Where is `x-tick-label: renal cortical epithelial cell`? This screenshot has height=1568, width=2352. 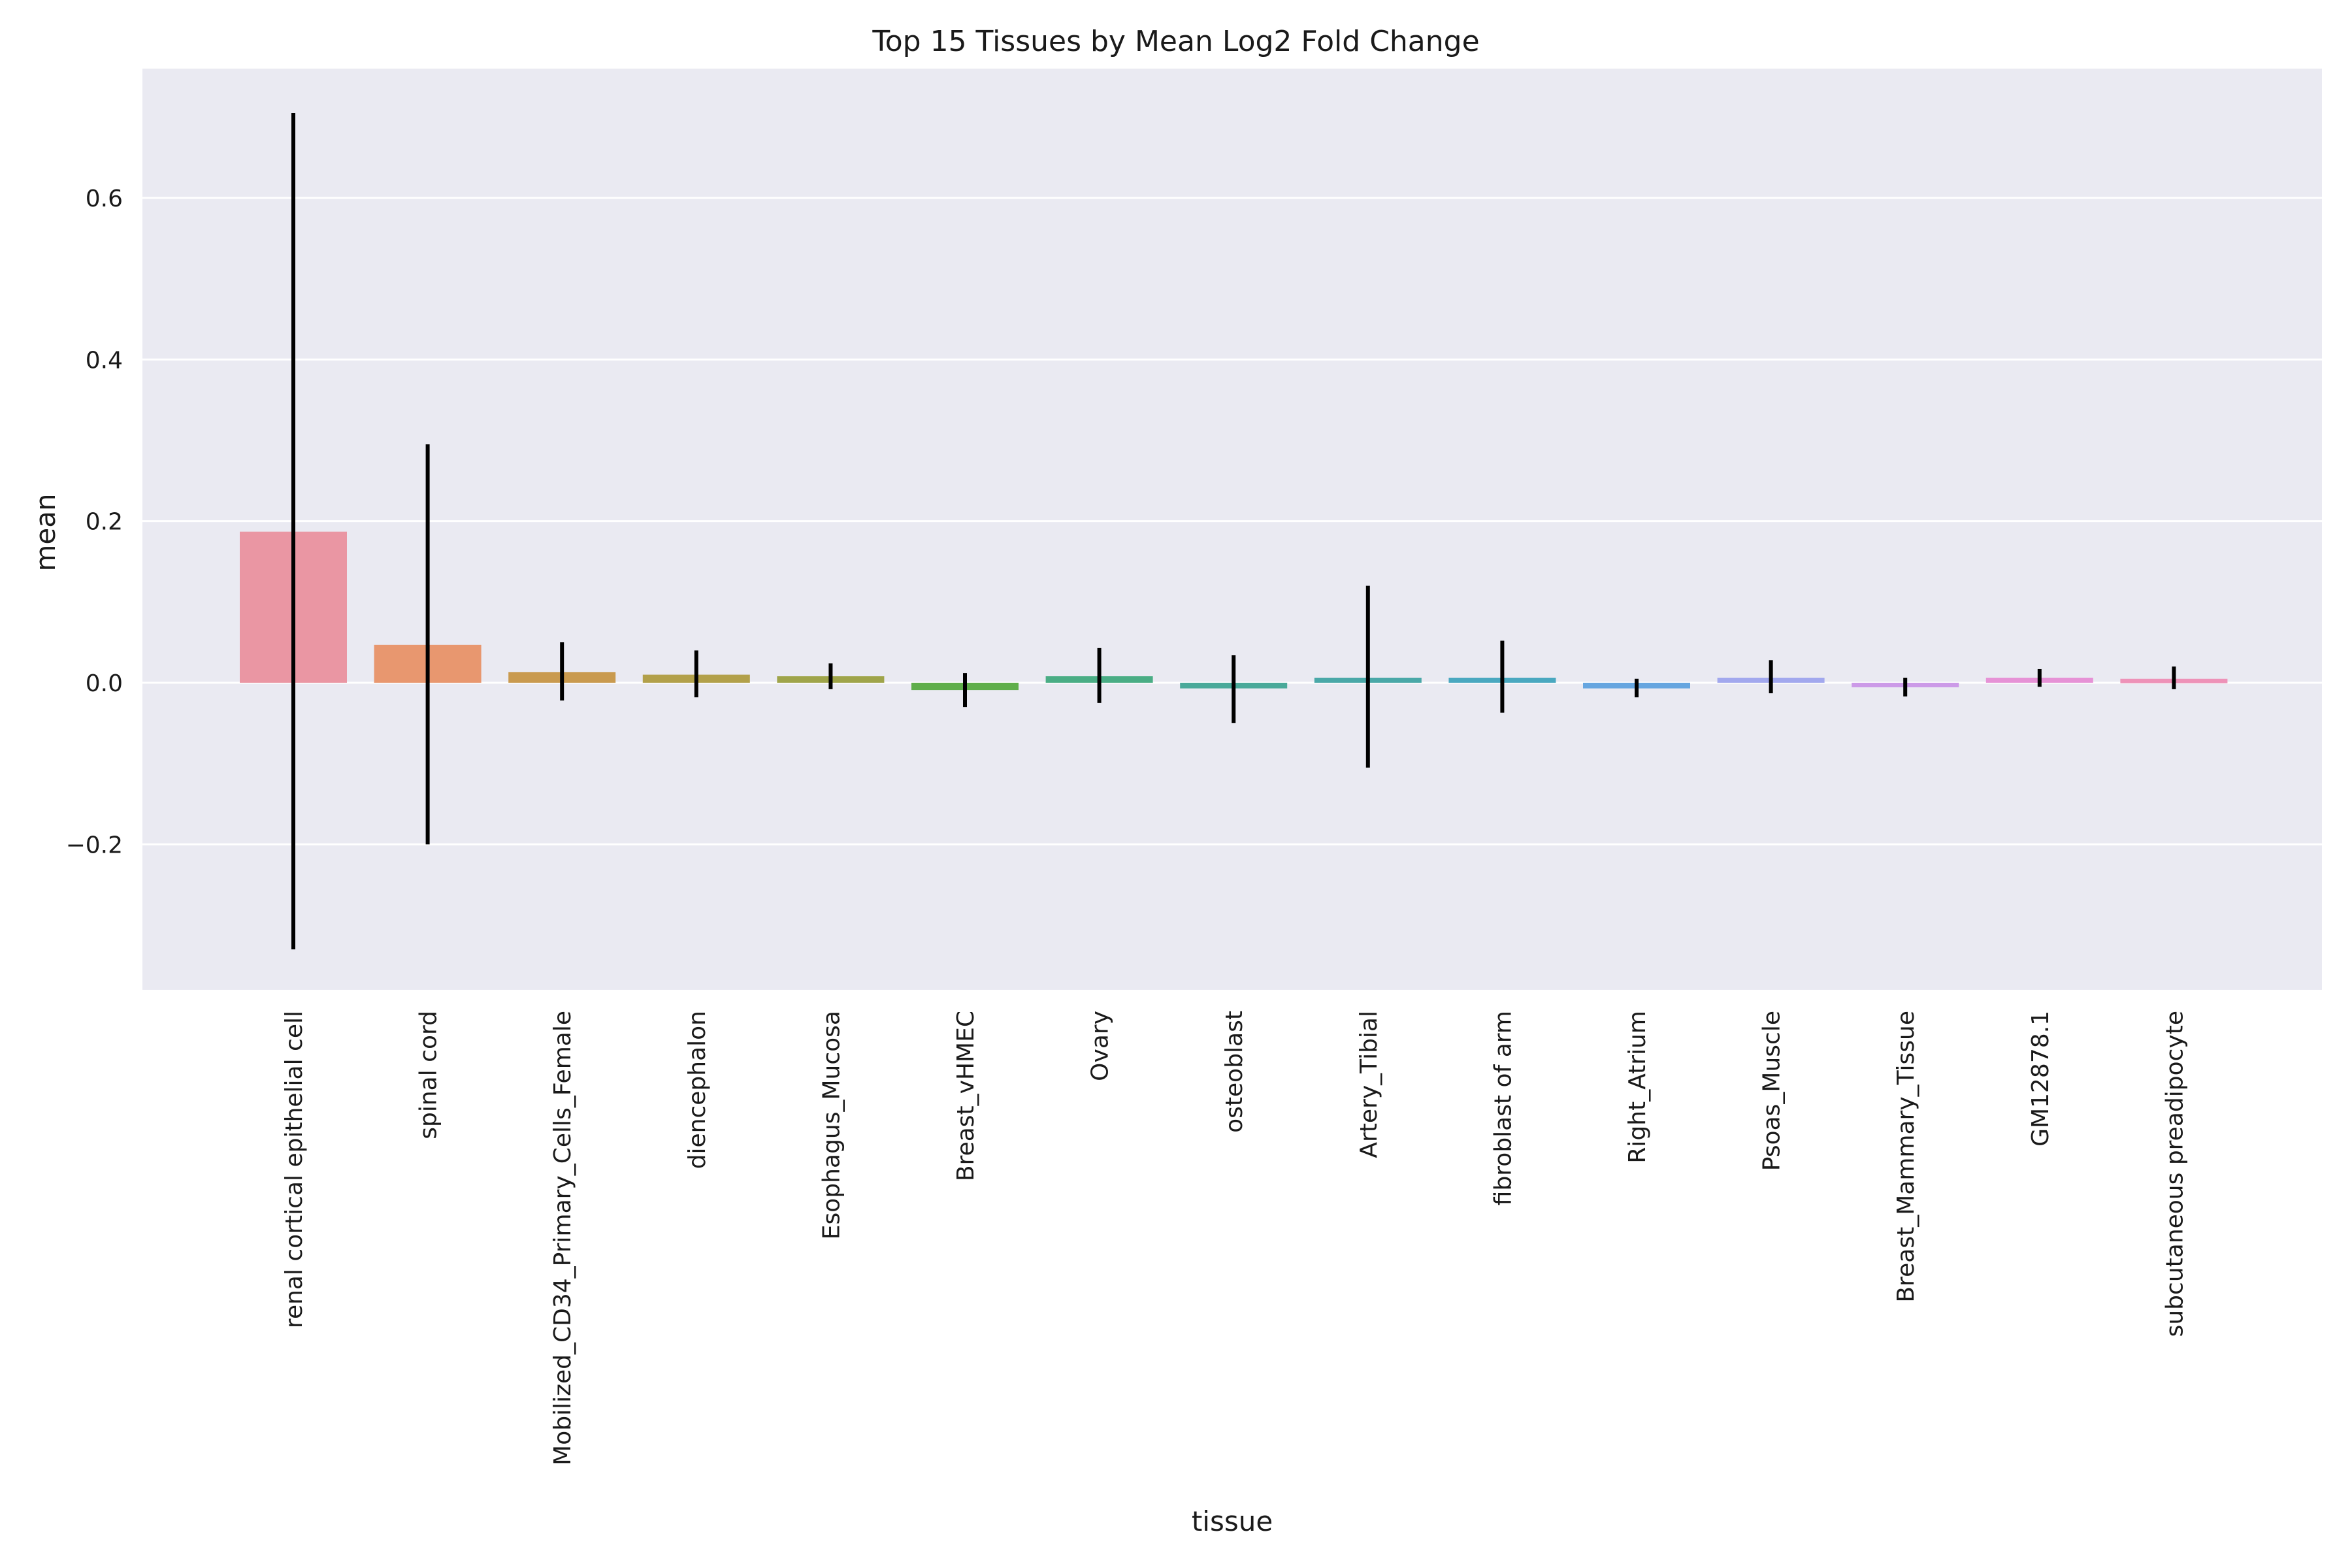 x-tick-label: renal cortical epithelial cell is located at coordinates (294, 1169).